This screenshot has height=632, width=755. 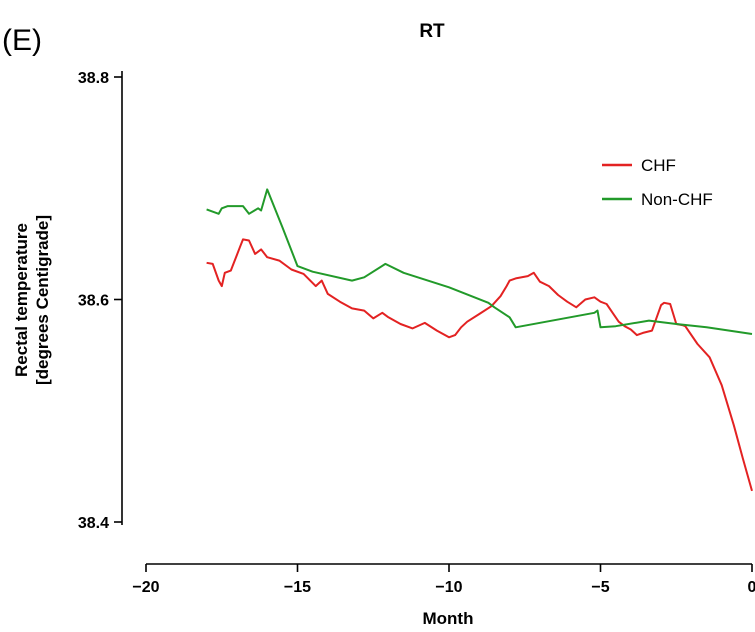 I want to click on y-axis-label: Rectal temperature [degrees Centigrade], so click(x=32, y=300).